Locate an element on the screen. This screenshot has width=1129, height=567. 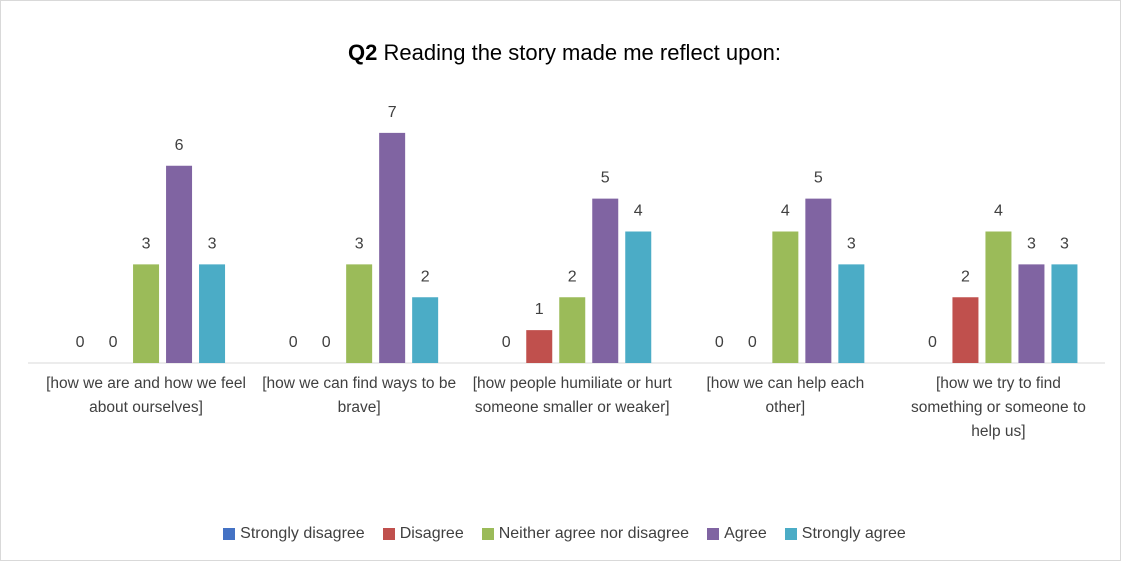
data-label: 1 is located at coordinates (539, 309).